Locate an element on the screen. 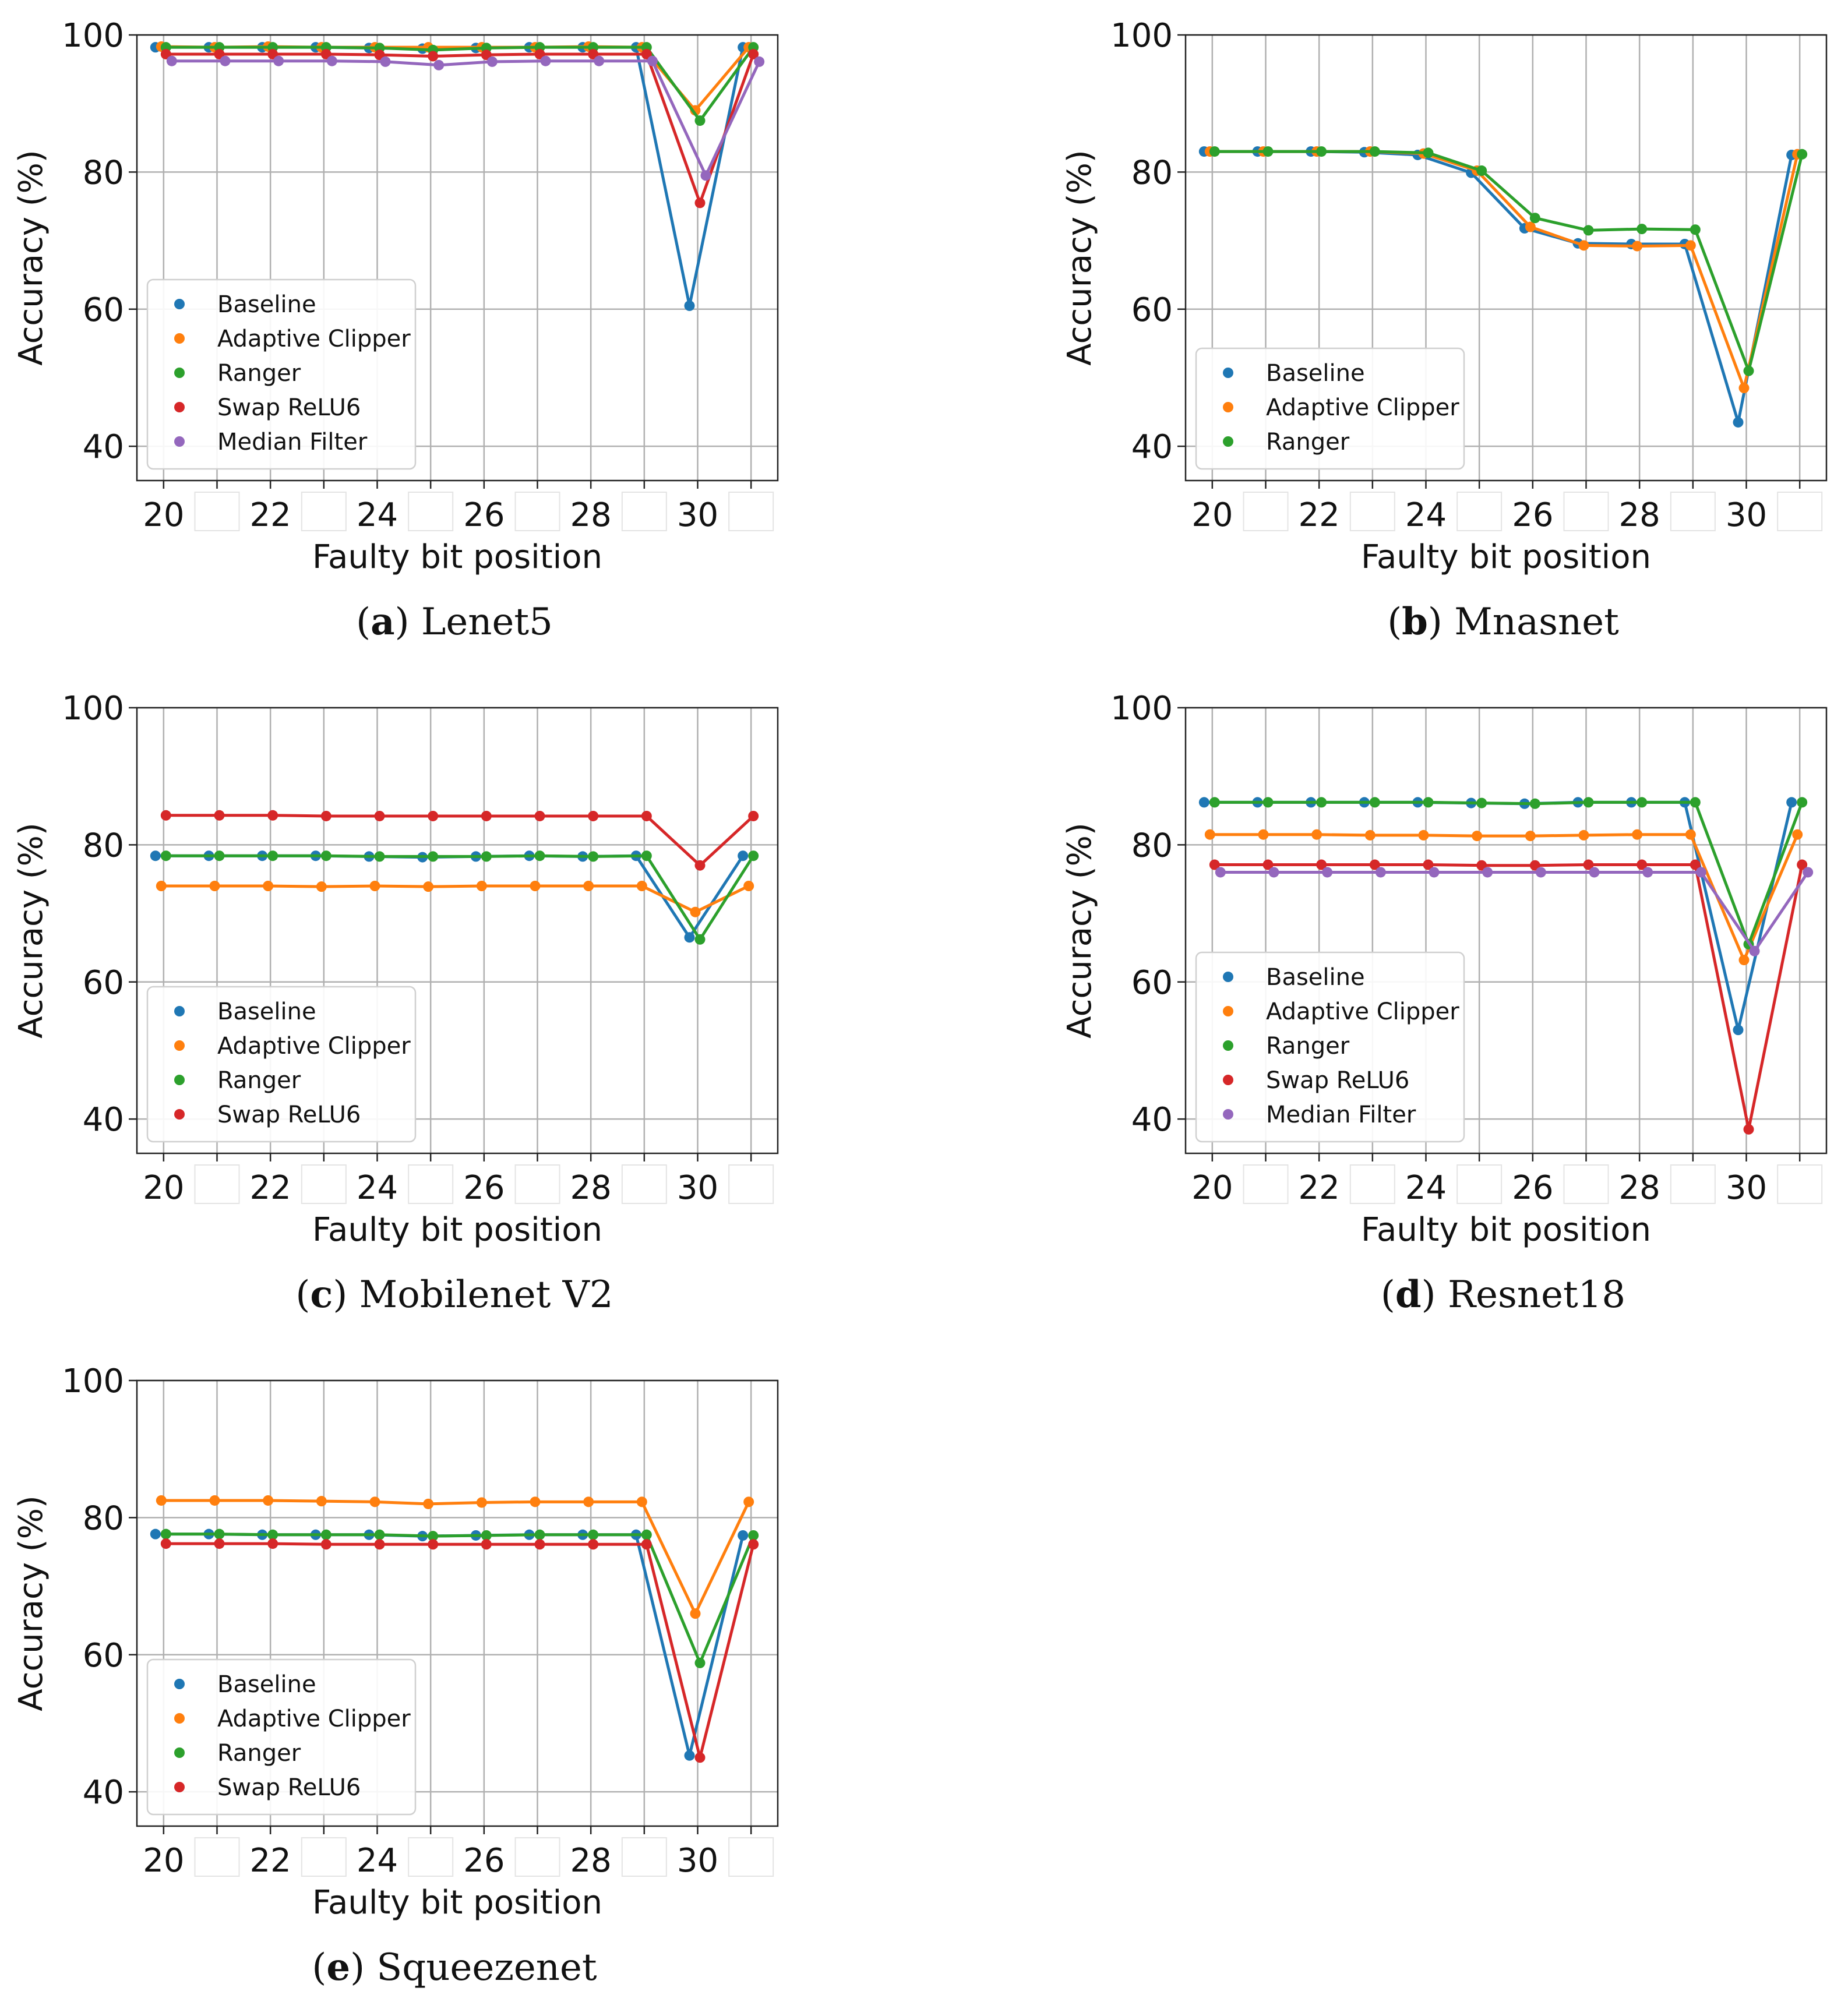  caption-letter: c is located at coordinates (321, 1294).